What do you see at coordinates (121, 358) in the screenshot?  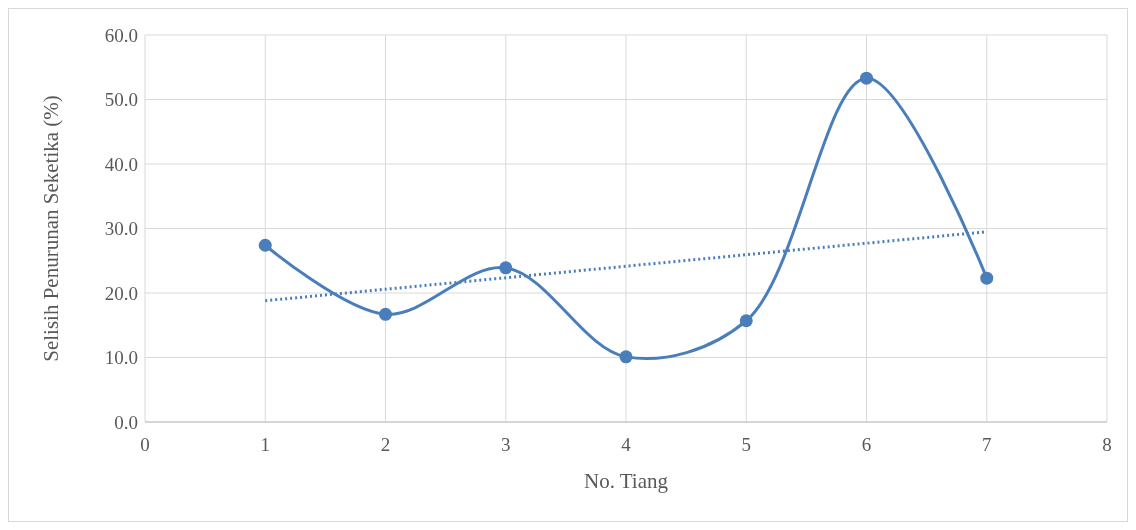 I see `y-tick-label: 10.0` at bounding box center [121, 358].